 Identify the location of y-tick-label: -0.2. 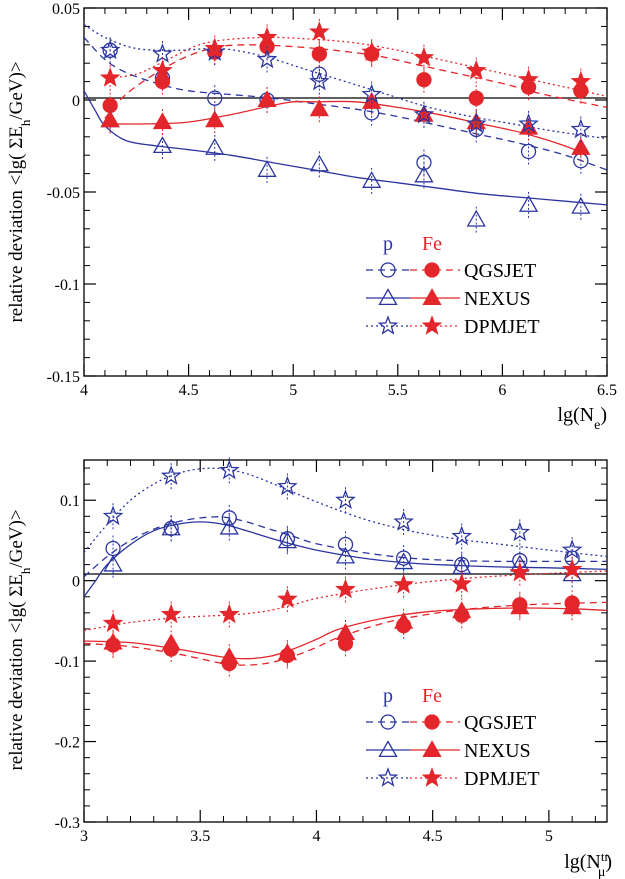
(67, 743).